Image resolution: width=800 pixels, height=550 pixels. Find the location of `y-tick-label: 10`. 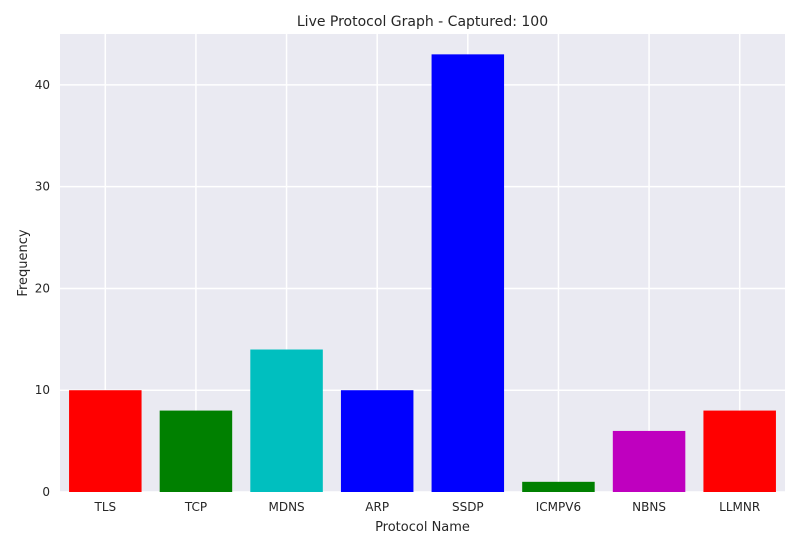

y-tick-label: 10 is located at coordinates (42, 390).